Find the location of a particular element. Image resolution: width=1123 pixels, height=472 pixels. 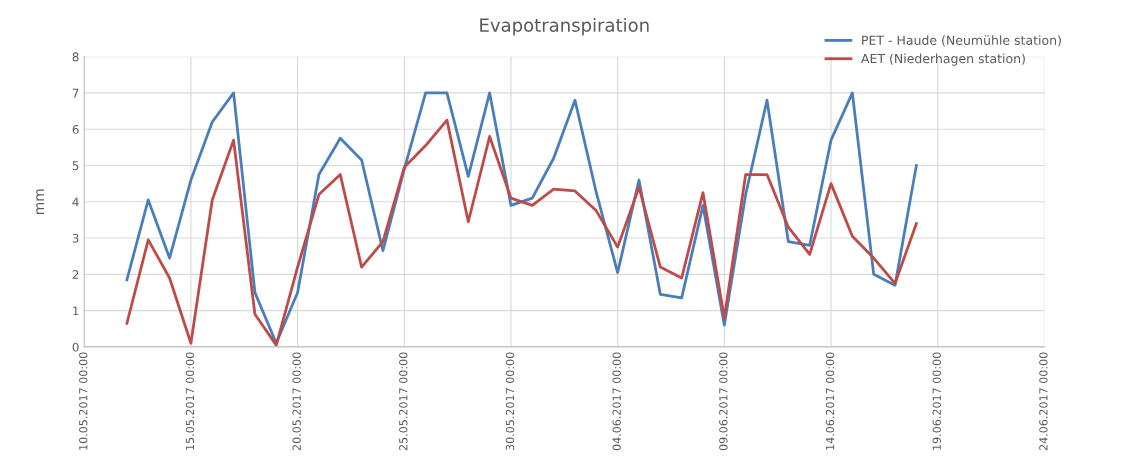

y-tick-label: 0 is located at coordinates (75, 347).